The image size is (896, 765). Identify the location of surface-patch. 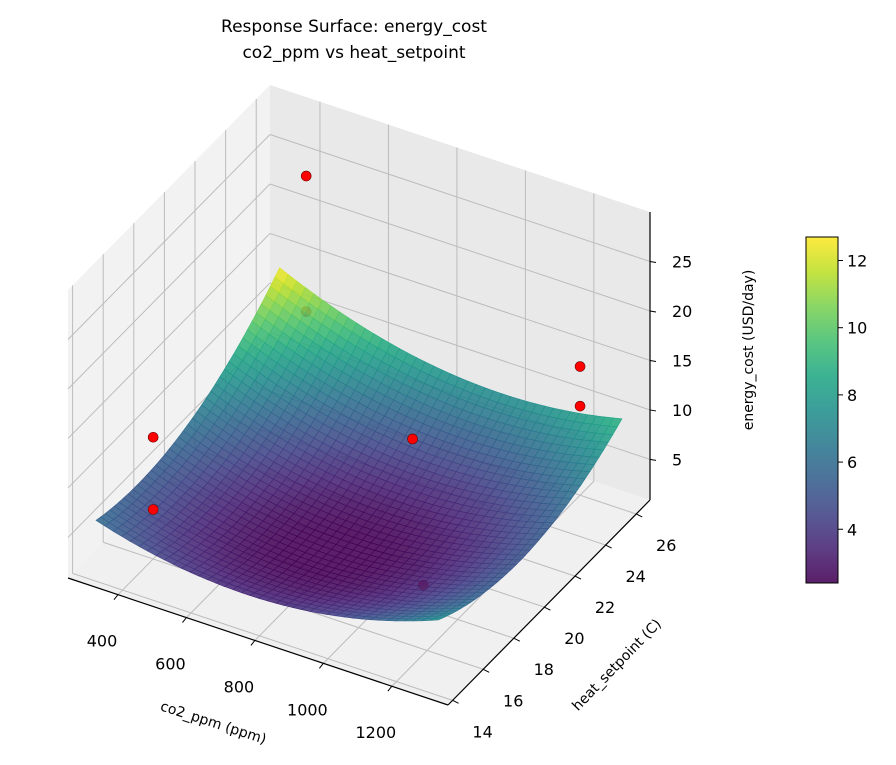
(436, 619).